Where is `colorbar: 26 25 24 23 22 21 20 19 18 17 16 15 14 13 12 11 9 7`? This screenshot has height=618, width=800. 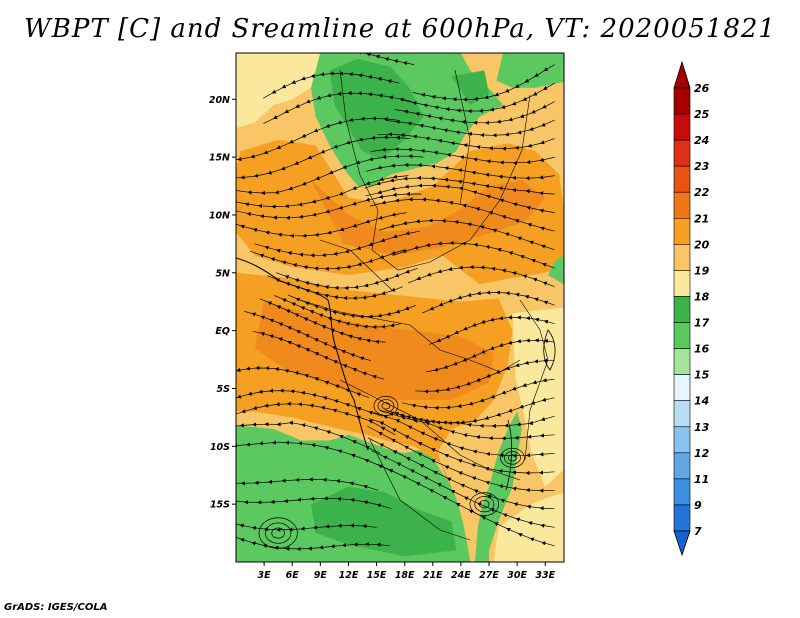
colorbar: 26 25 24 23 22 21 20 19 18 17 16 15 14 13 12 11 9 7 is located at coordinates (691, 308).